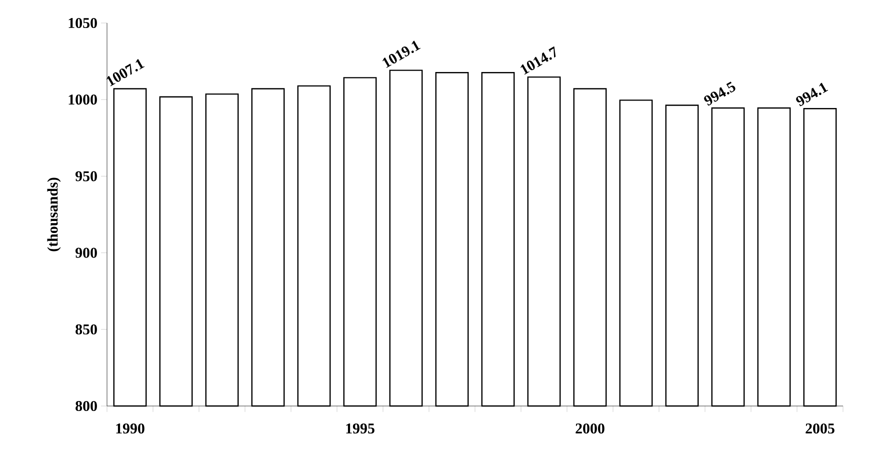  What do you see at coordinates (82, 23) in the screenshot?
I see `y-tick-label: 1050` at bounding box center [82, 23].